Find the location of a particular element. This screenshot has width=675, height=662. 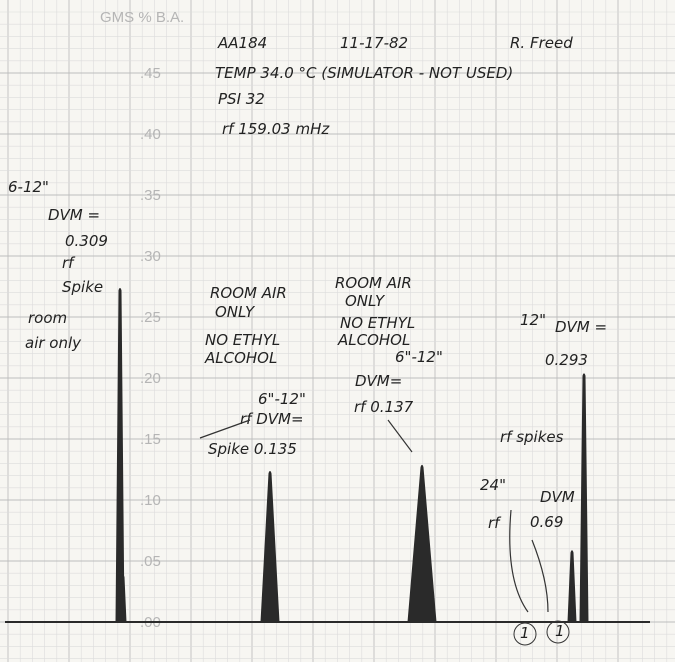

annotation: rf spikes is located at coordinates (532, 437).